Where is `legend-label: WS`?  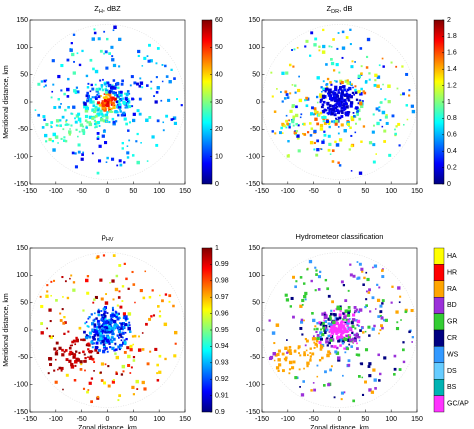 legend-label: WS is located at coordinates (453, 354).